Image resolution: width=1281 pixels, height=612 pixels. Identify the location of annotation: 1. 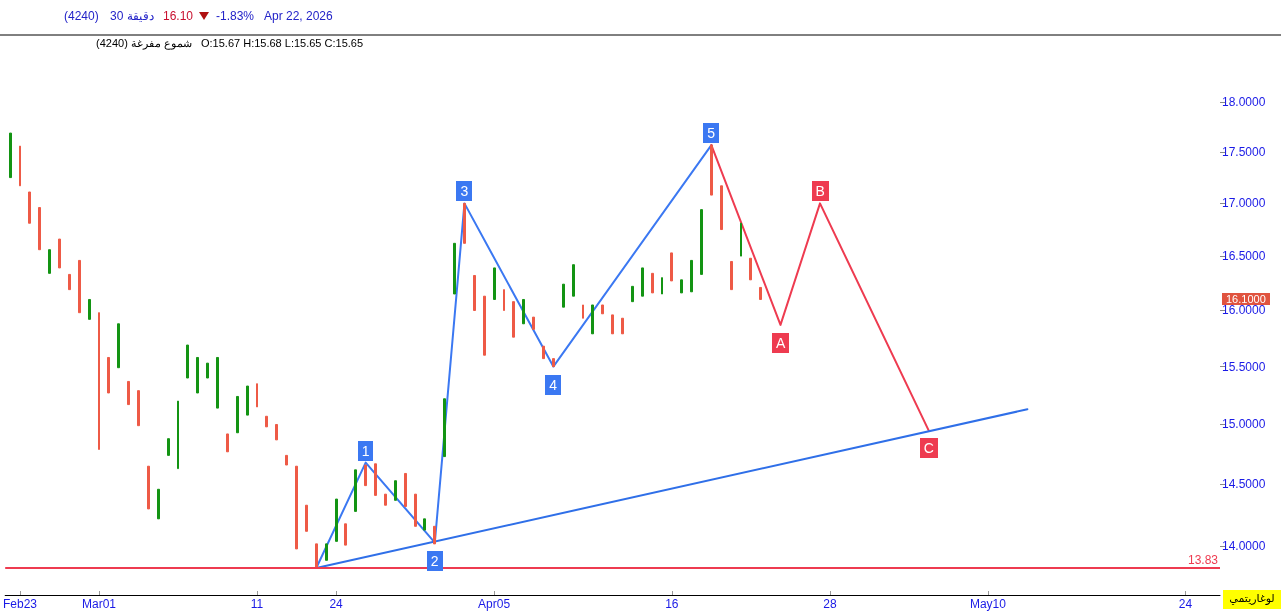
(365, 450).